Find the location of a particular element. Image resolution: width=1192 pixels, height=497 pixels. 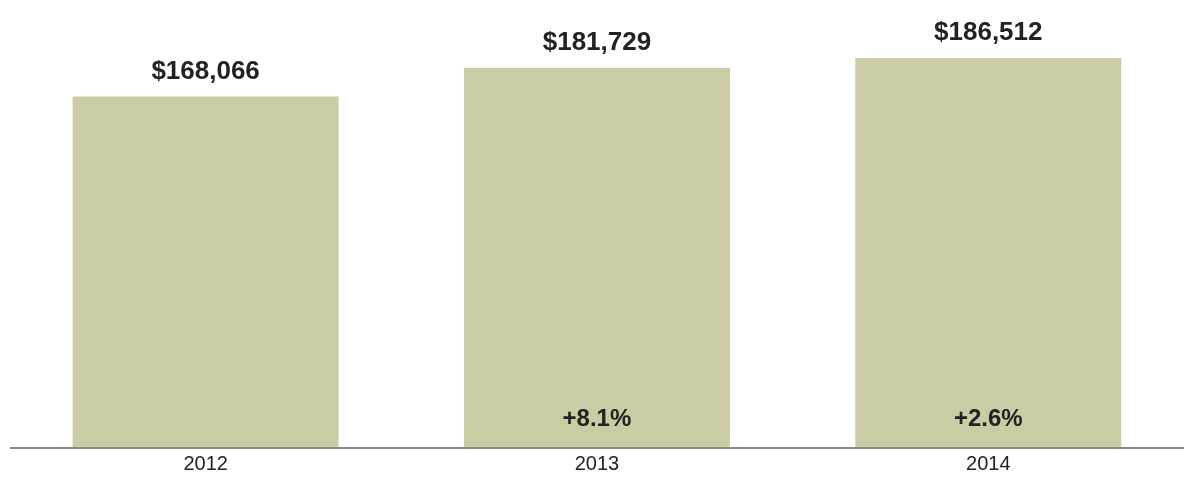

x-tick-label: 2014 is located at coordinates (988, 463).